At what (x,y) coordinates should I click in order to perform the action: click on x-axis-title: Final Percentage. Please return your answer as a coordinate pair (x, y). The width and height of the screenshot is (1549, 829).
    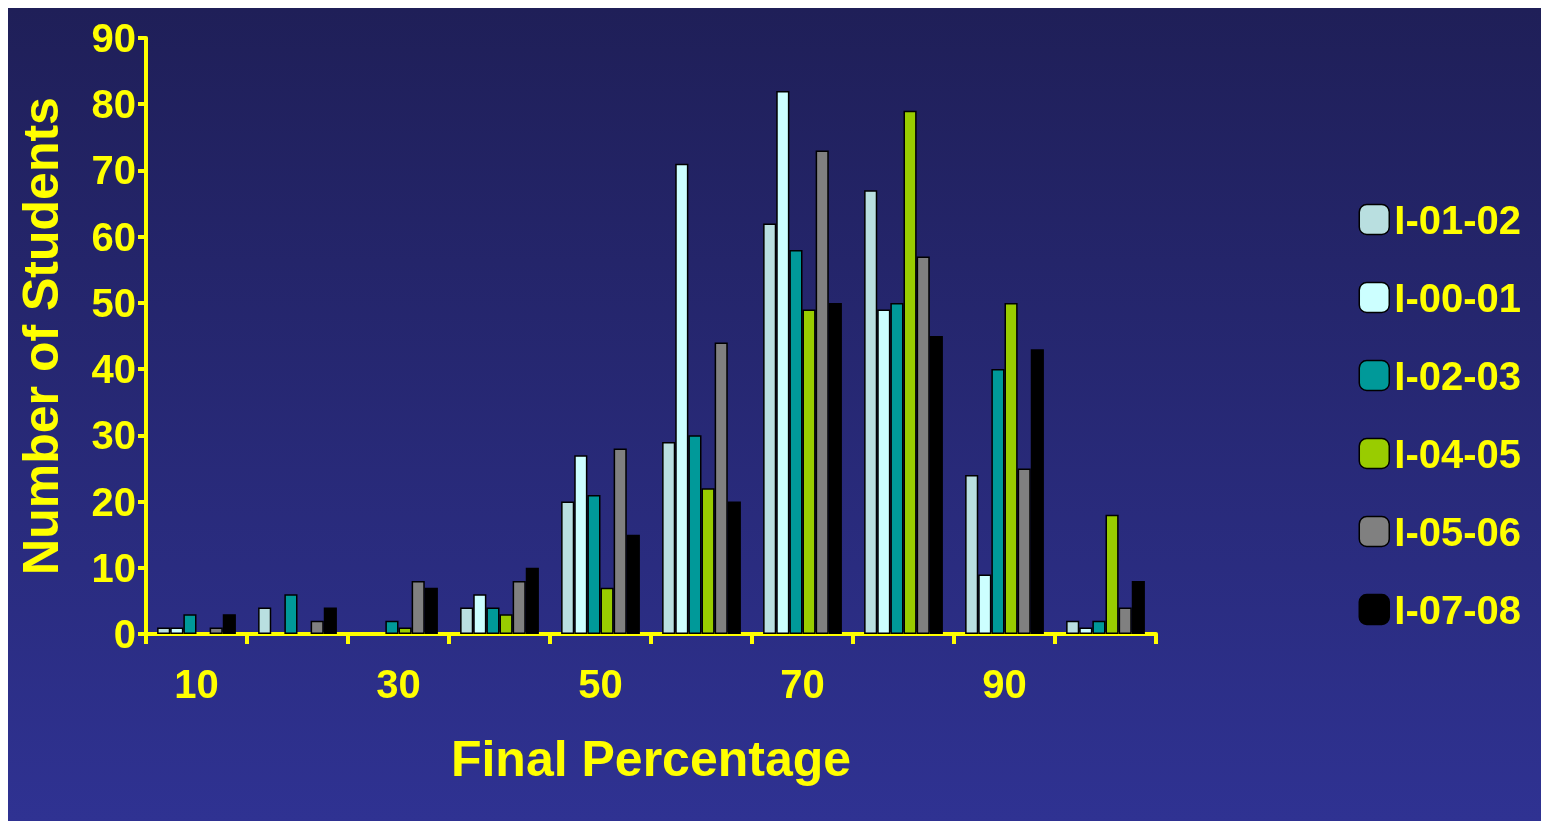
    Looking at the image, I should click on (651, 759).